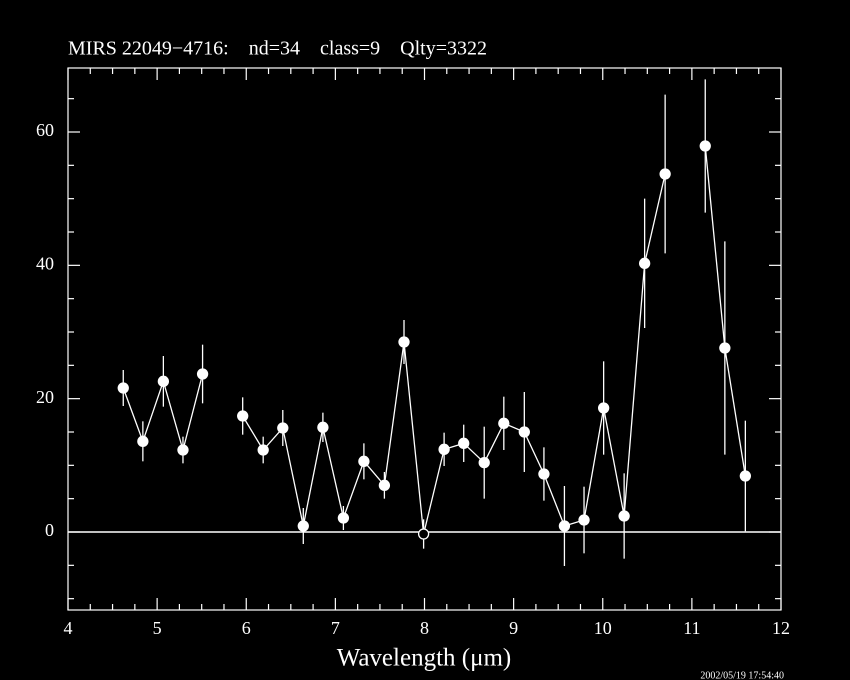 The width and height of the screenshot is (850, 680). What do you see at coordinates (246, 628) in the screenshot?
I see `x-tick-label: 6` at bounding box center [246, 628].